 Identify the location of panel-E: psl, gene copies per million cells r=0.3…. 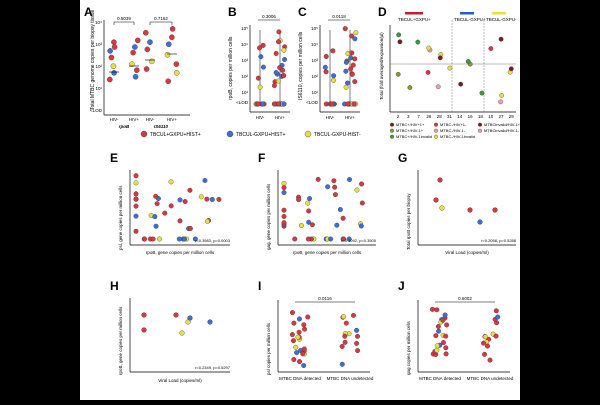
(174, 212).